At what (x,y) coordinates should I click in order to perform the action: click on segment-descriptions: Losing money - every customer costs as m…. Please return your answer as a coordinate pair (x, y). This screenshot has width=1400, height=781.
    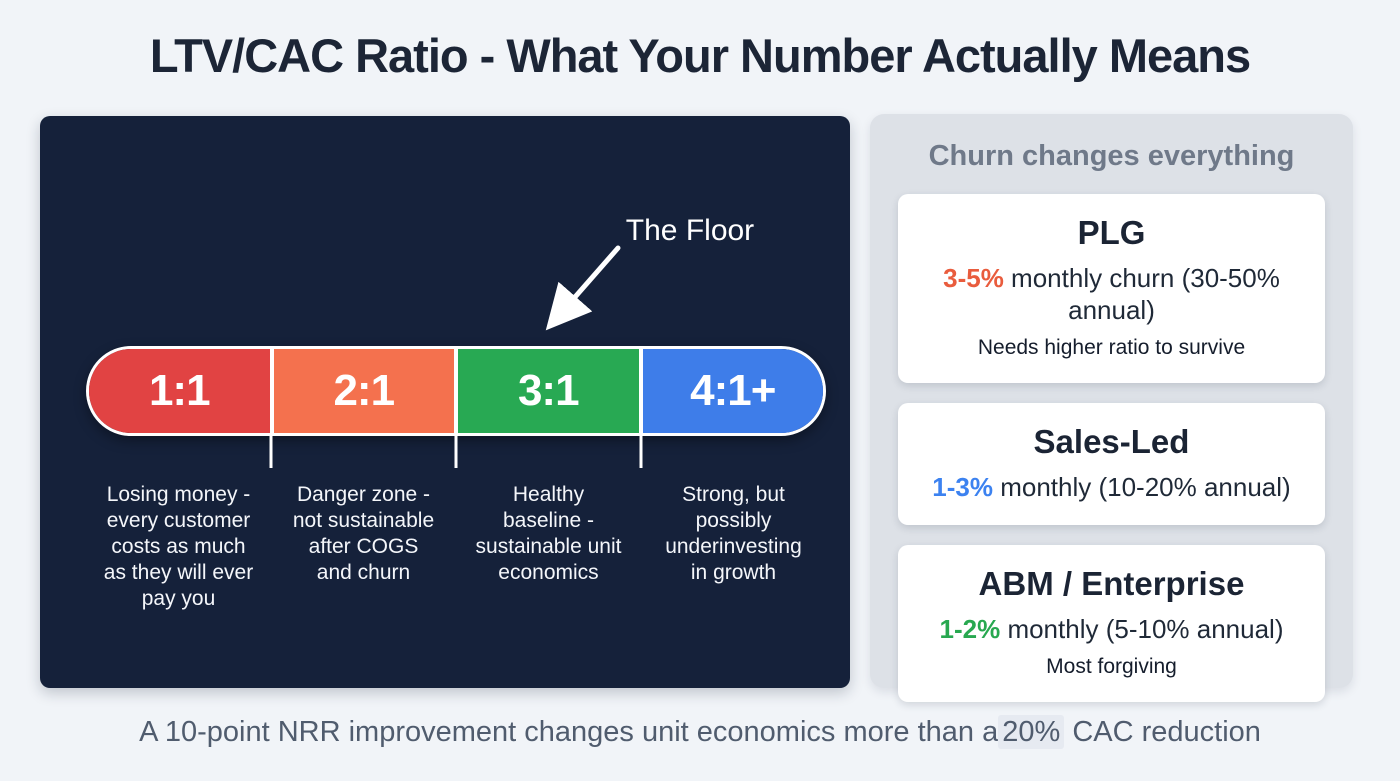
    Looking at the image, I should click on (456, 547).